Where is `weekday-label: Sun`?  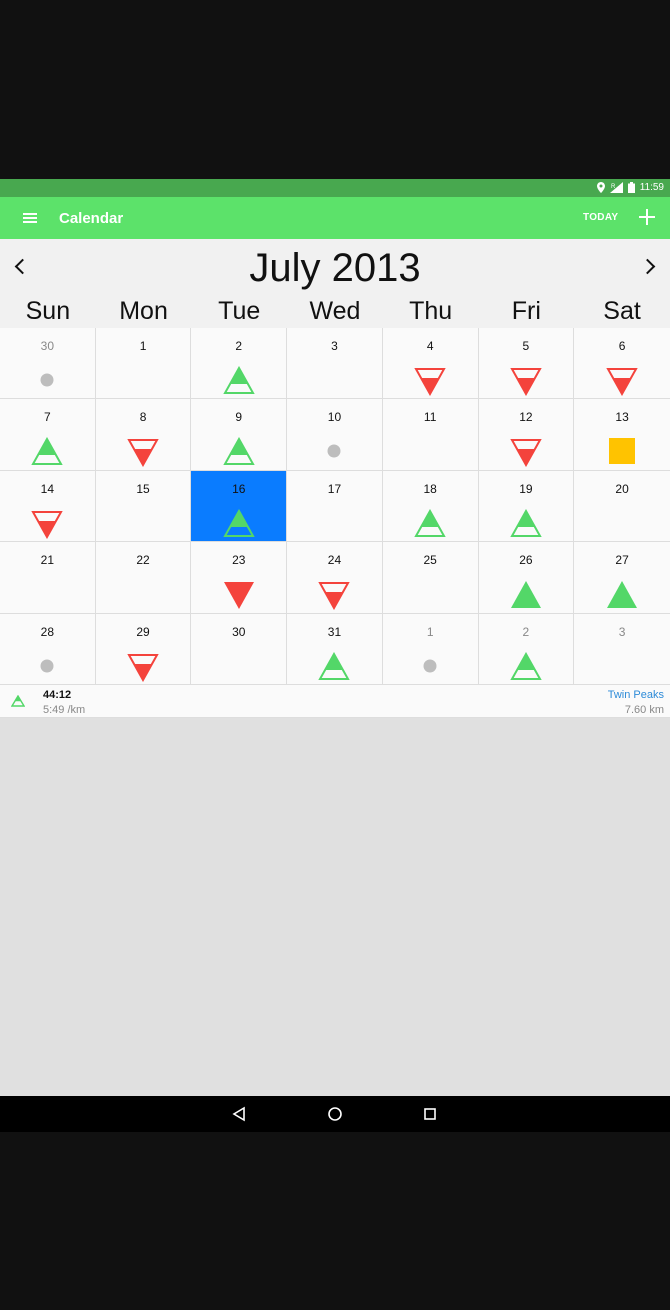 weekday-label: Sun is located at coordinates (48, 311).